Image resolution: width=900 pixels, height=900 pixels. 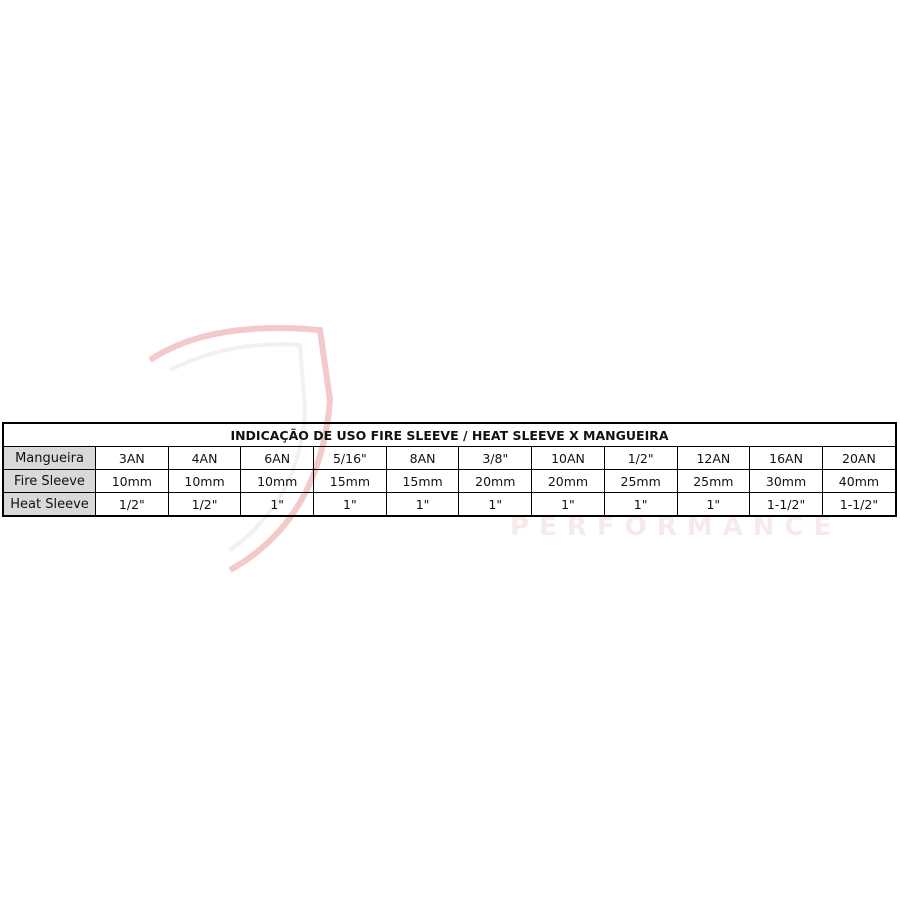 What do you see at coordinates (350, 458) in the screenshot?
I see `table-cell: 5/16"` at bounding box center [350, 458].